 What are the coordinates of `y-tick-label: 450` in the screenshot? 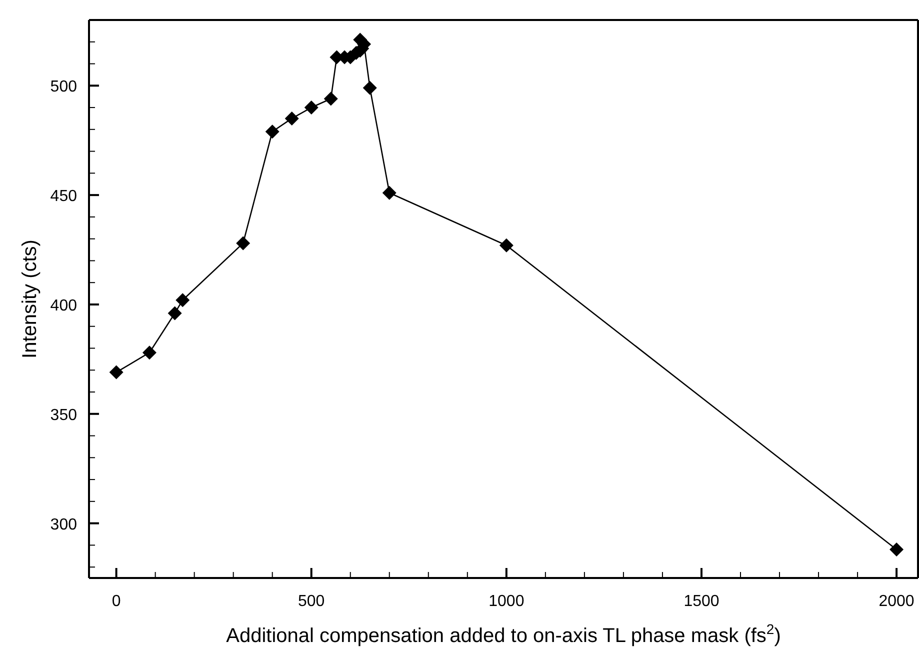 It's located at (64, 197).